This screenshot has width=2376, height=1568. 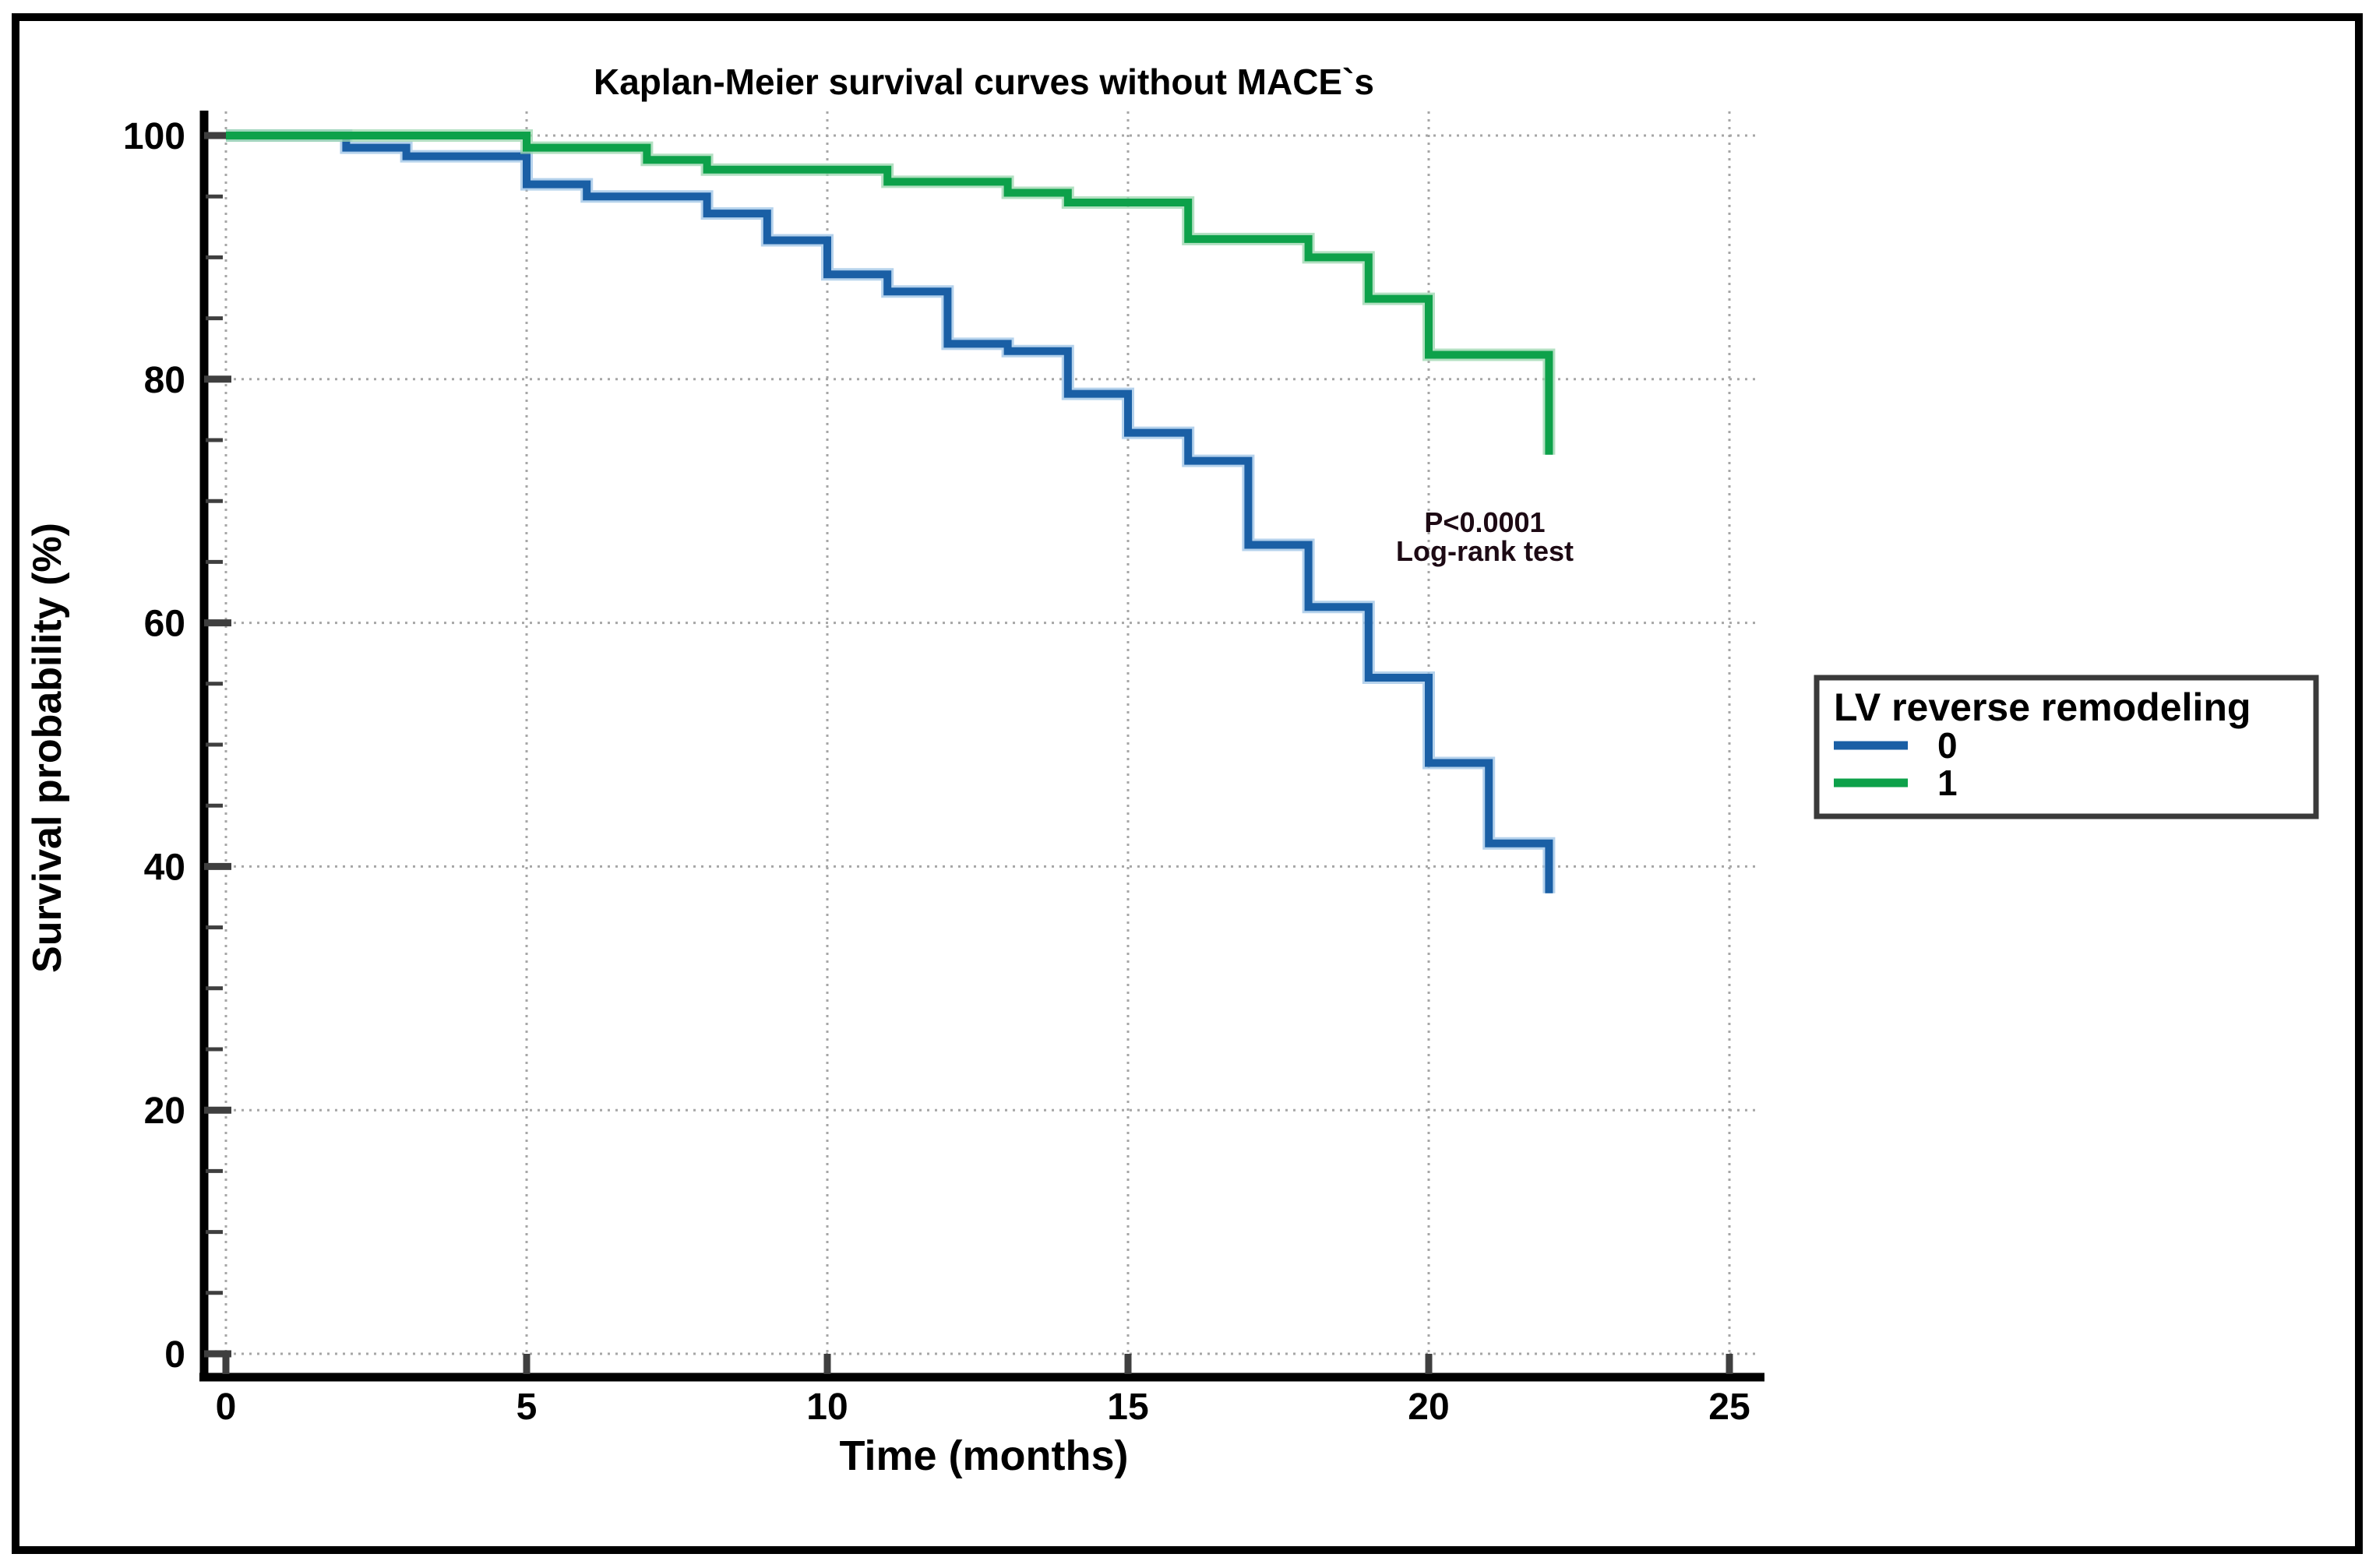 What do you see at coordinates (154, 137) in the screenshot?
I see `y-tick-label: 100` at bounding box center [154, 137].